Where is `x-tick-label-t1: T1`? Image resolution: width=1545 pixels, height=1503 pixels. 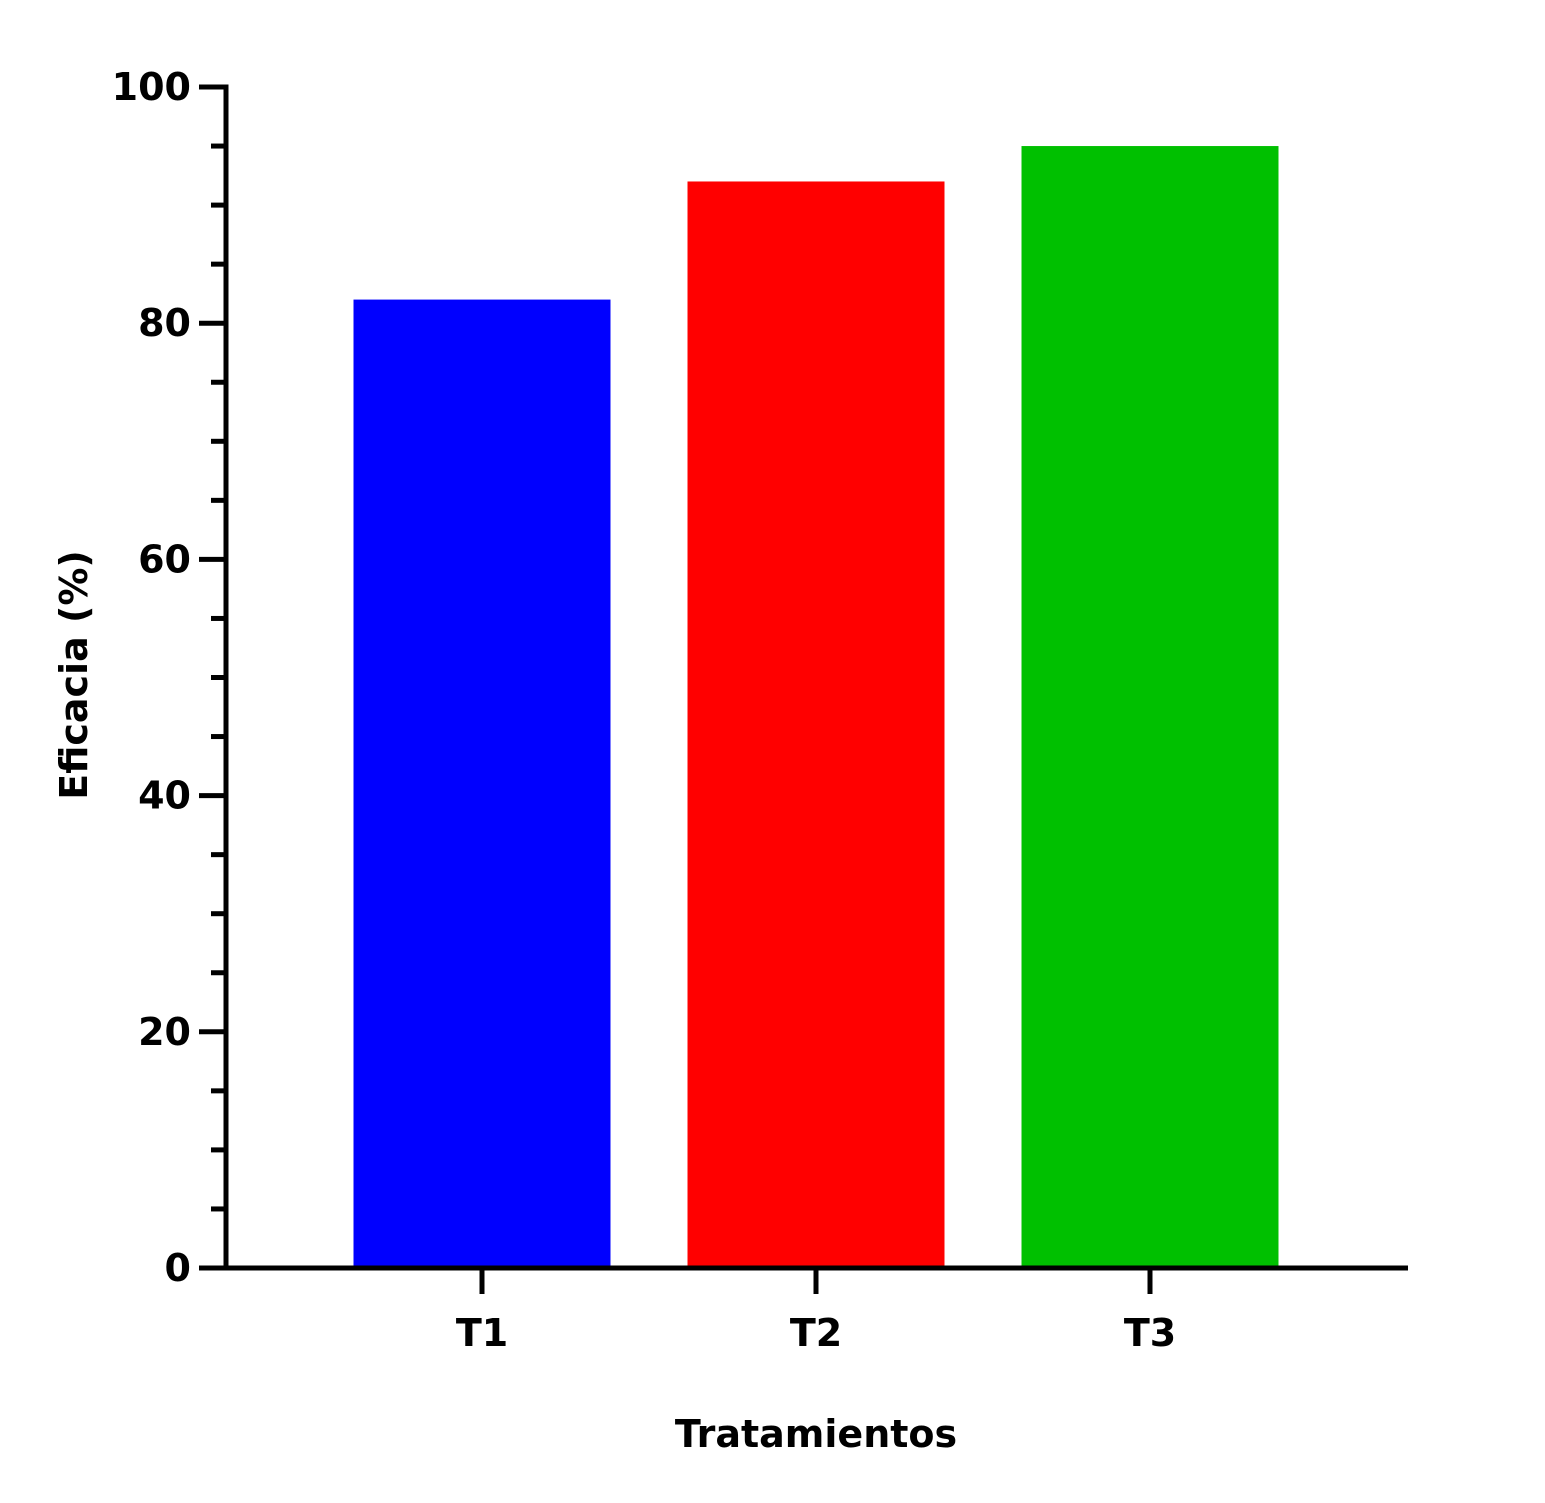 x-tick-label-t1: T1 is located at coordinates (482, 1333).